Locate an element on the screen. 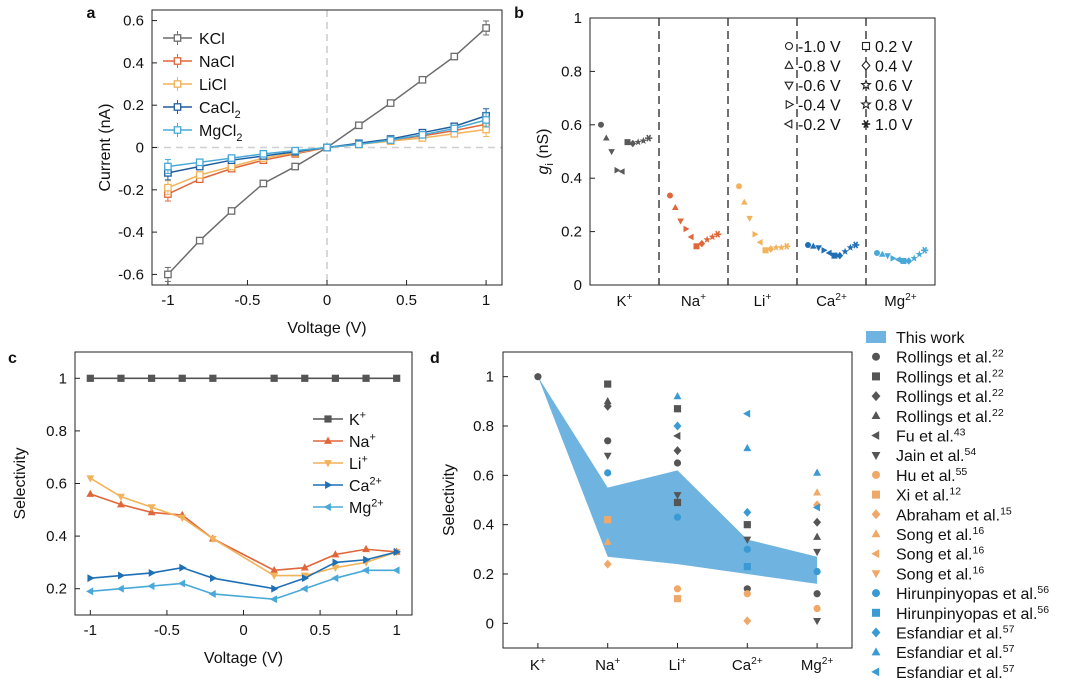 The image size is (1080, 689). x-tick-label: Na+​ is located at coordinates (607, 665).